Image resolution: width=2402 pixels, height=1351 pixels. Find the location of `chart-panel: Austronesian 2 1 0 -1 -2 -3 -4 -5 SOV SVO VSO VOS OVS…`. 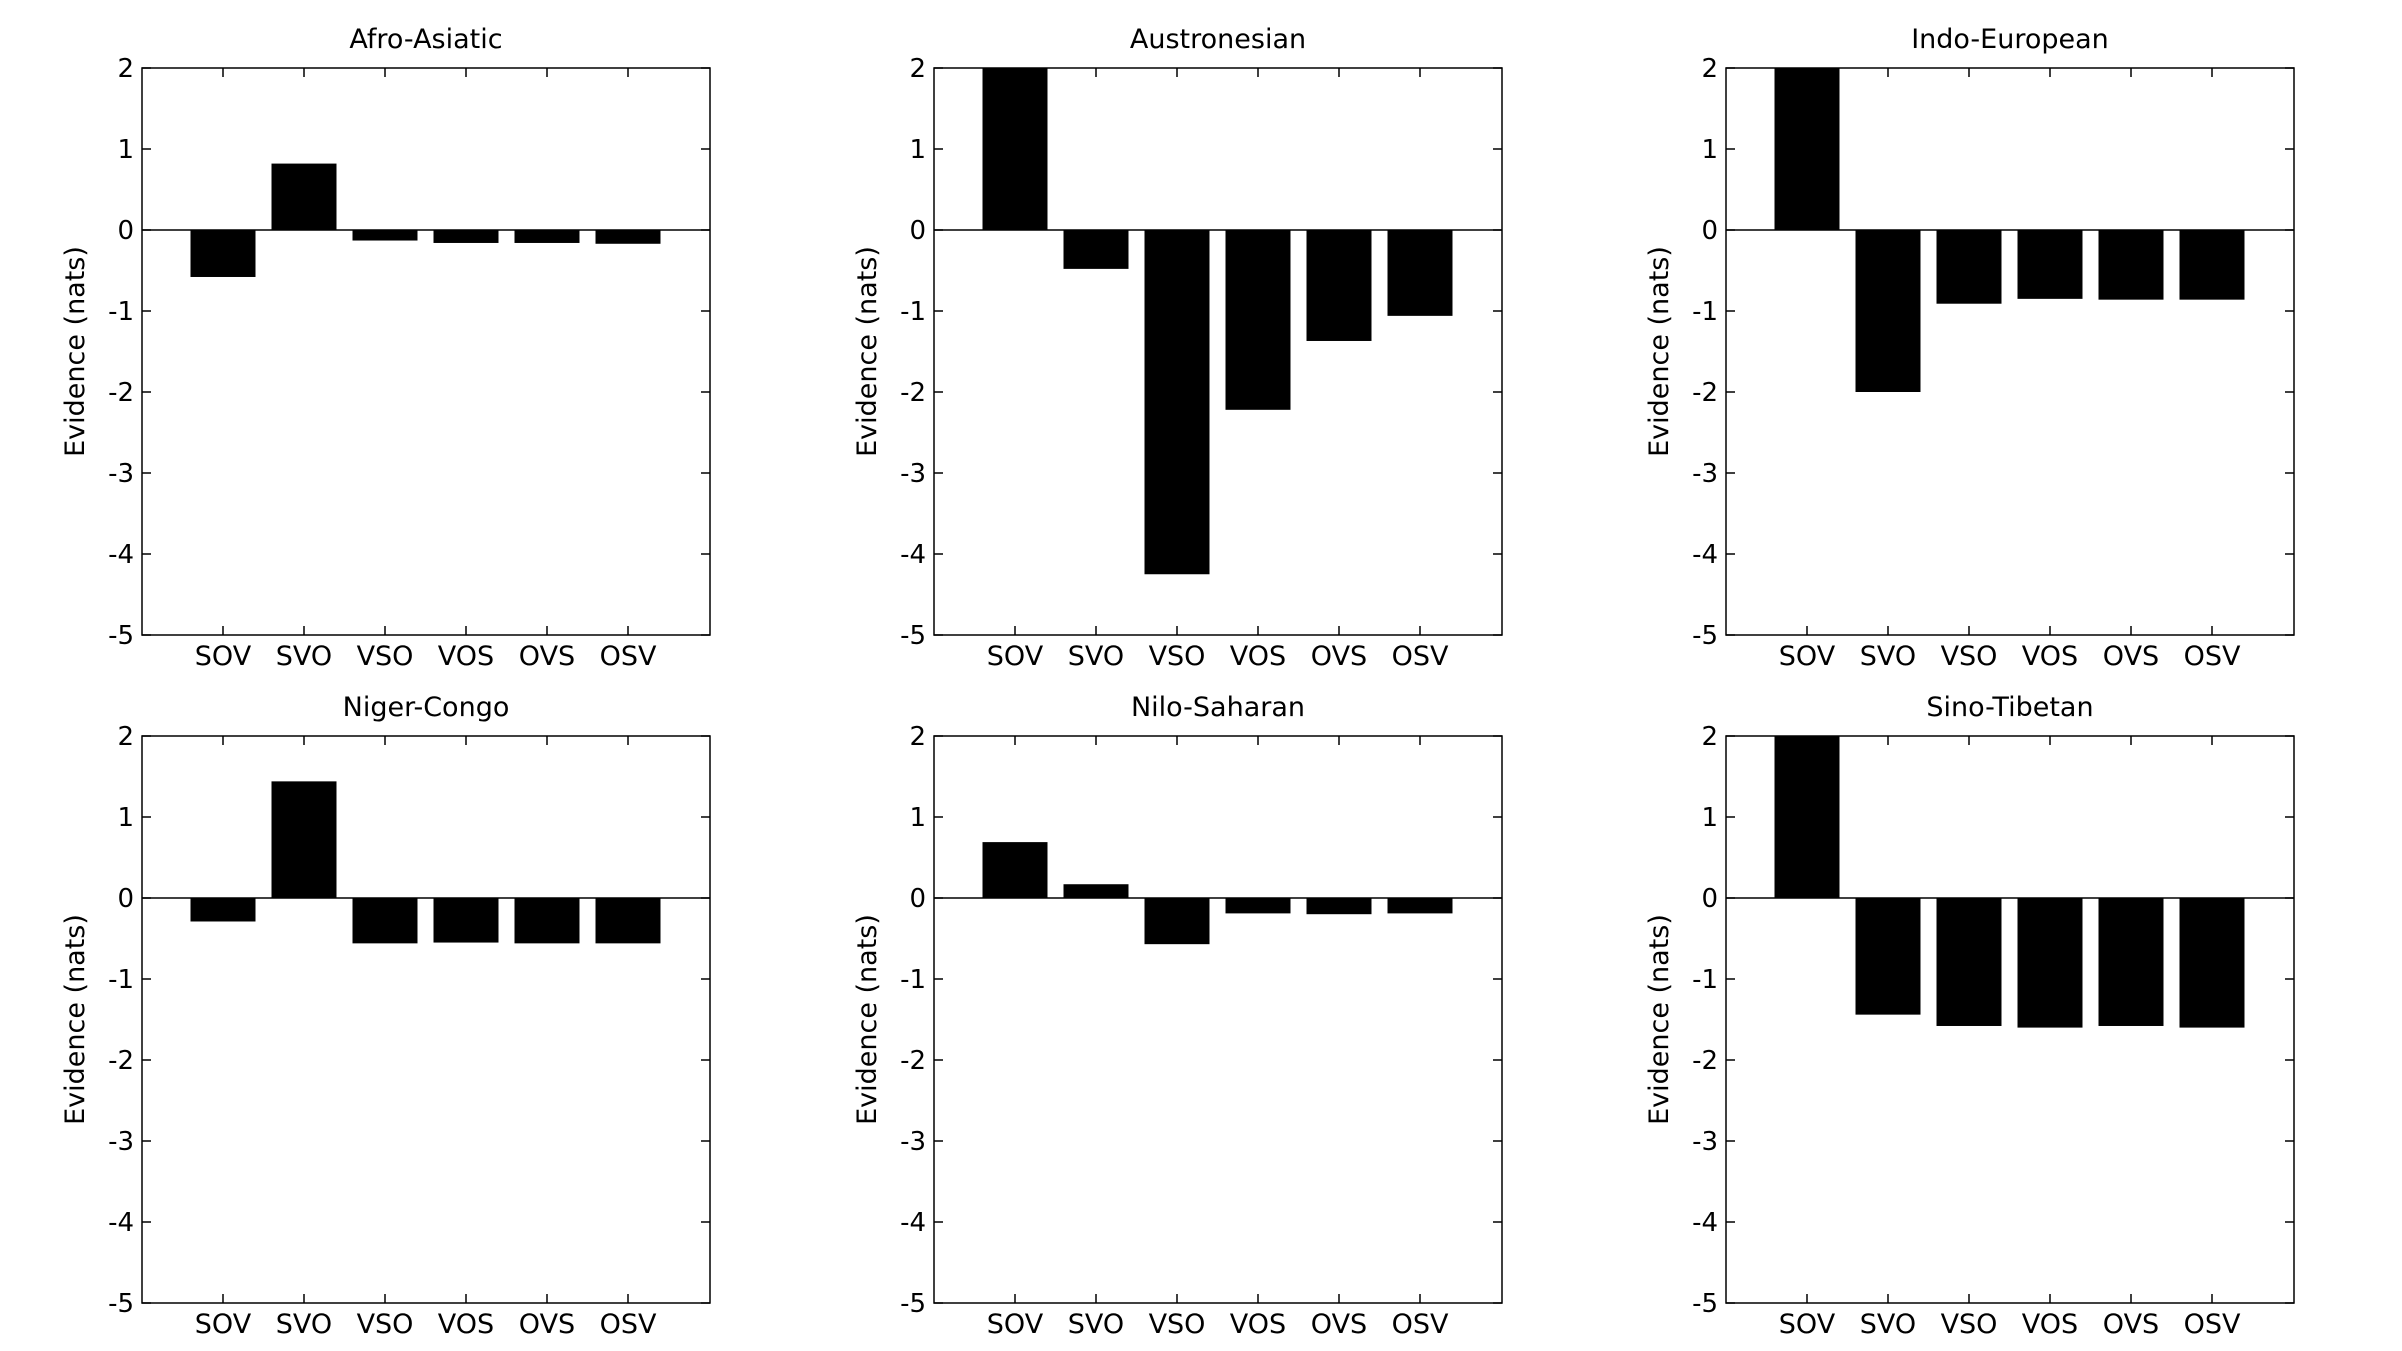

chart-panel: Austronesian 2 1 0 -1 -2 -3 -4 -5 SOV SVO VSO VOS OVS… is located at coordinates (1177, 348).